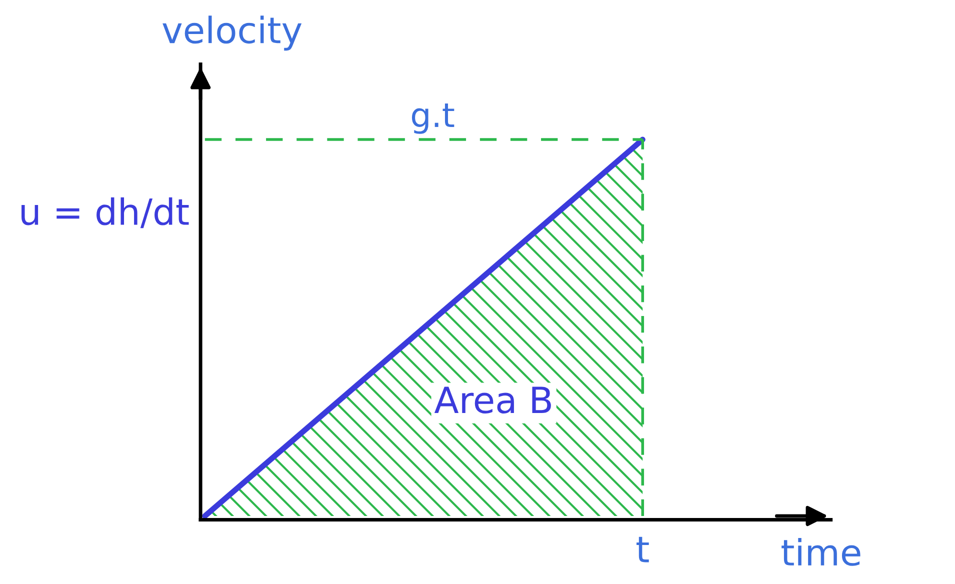 This screenshot has width=955, height=584. Describe the element at coordinates (642, 549) in the screenshot. I see `text: t` at that location.